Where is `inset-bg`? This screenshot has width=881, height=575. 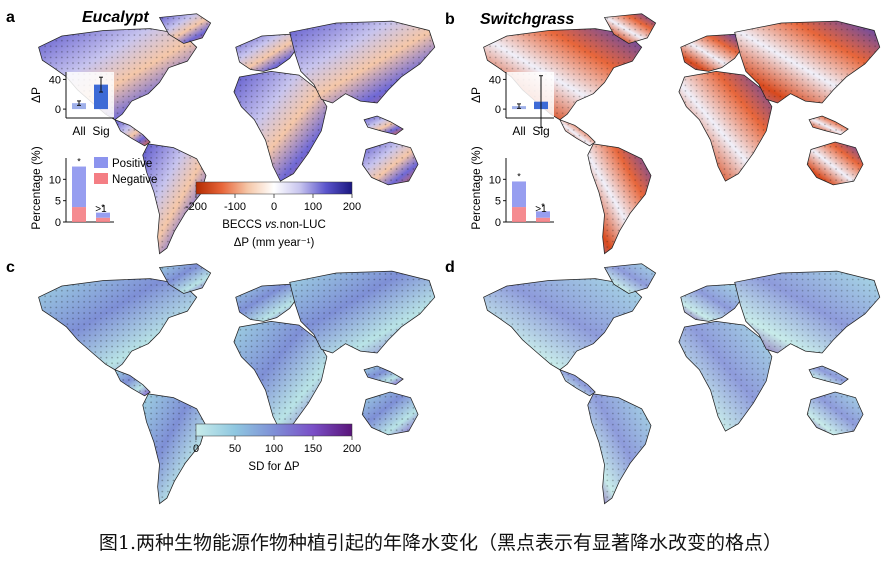 inset-bg is located at coordinates (530, 95).